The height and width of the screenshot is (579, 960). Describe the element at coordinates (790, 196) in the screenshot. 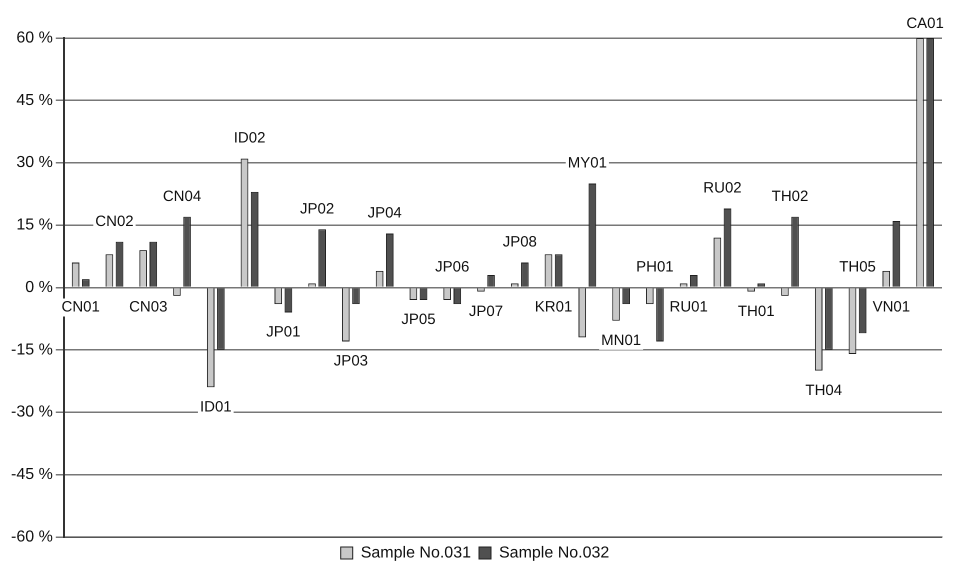

I see `x-tick-label: TH02` at that location.